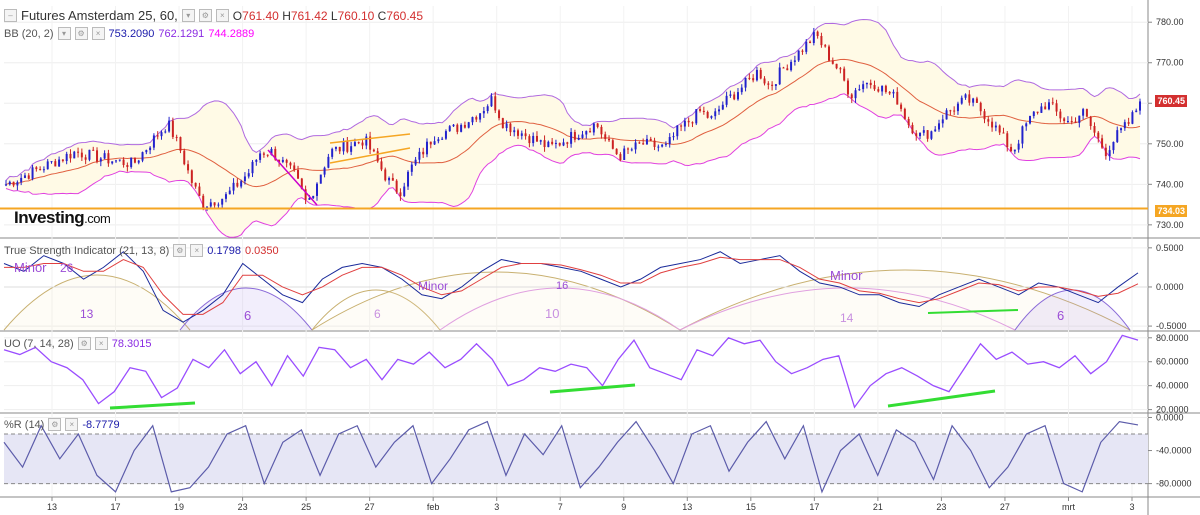 The height and width of the screenshot is (515, 1200). Describe the element at coordinates (24, 424) in the screenshot. I see `wr-label: %R (14)` at that location.